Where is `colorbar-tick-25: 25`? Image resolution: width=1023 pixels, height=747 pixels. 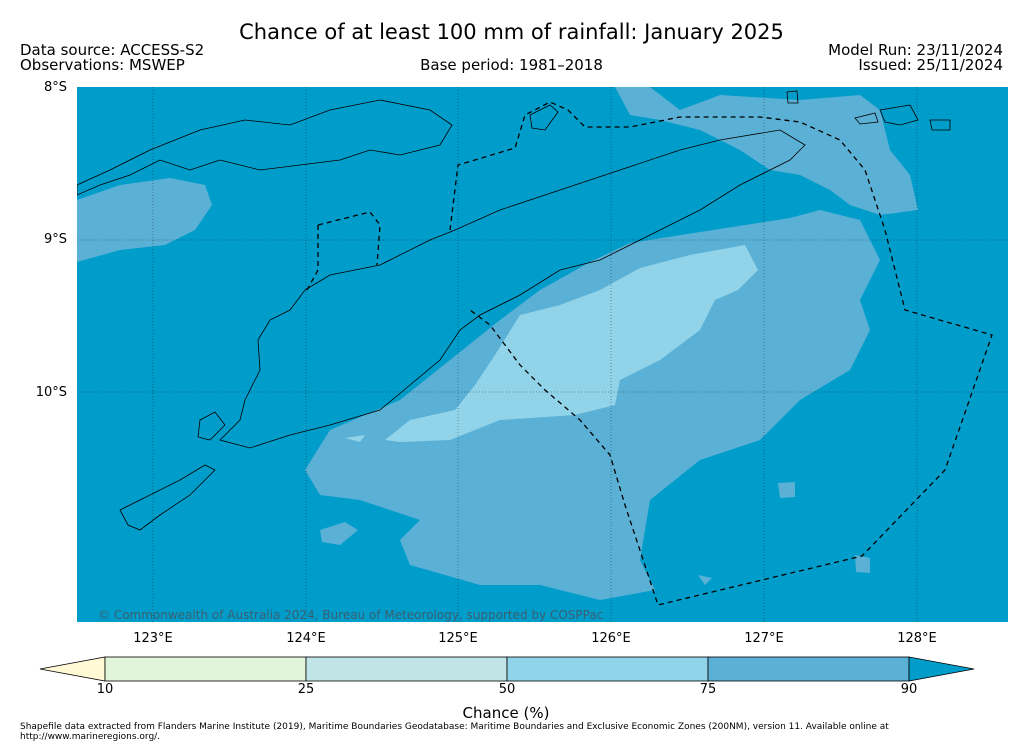
colorbar-tick-25: 25 is located at coordinates (306, 689).